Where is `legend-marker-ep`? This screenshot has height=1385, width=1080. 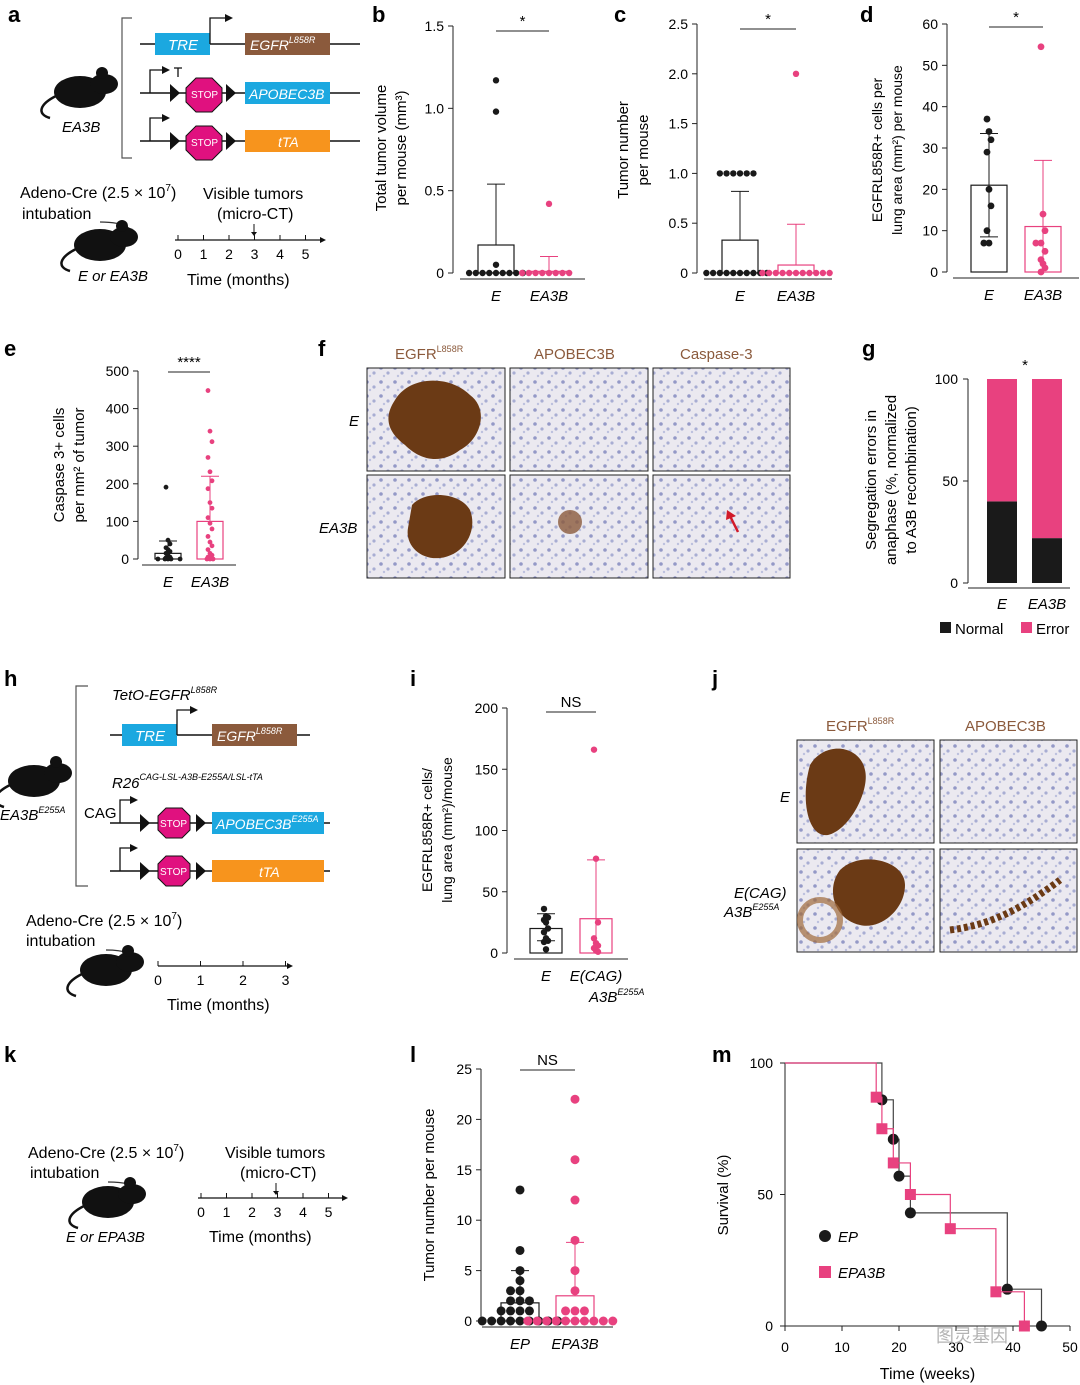
legend-marker-ep is located at coordinates (825, 1236).